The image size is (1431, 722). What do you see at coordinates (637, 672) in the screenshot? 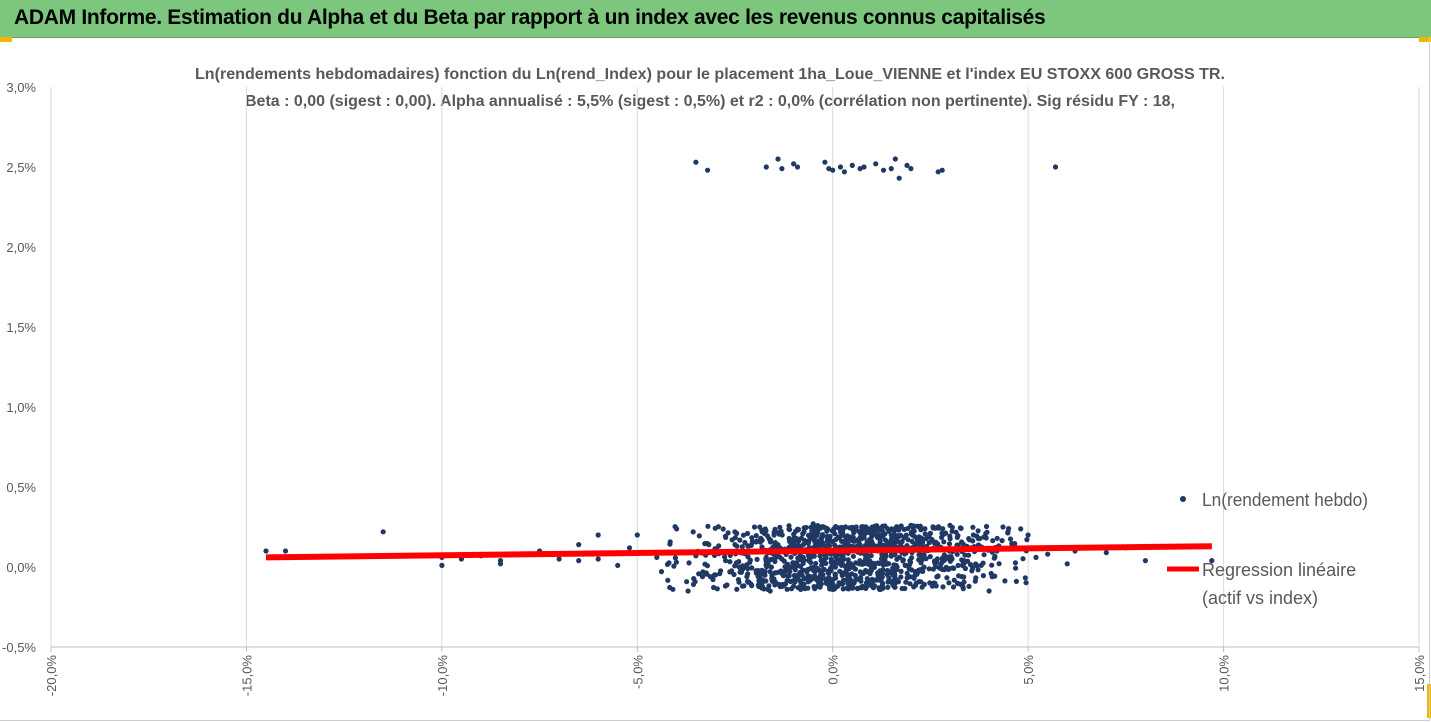
I see `x-tick-label: -5,0%` at bounding box center [637, 672].